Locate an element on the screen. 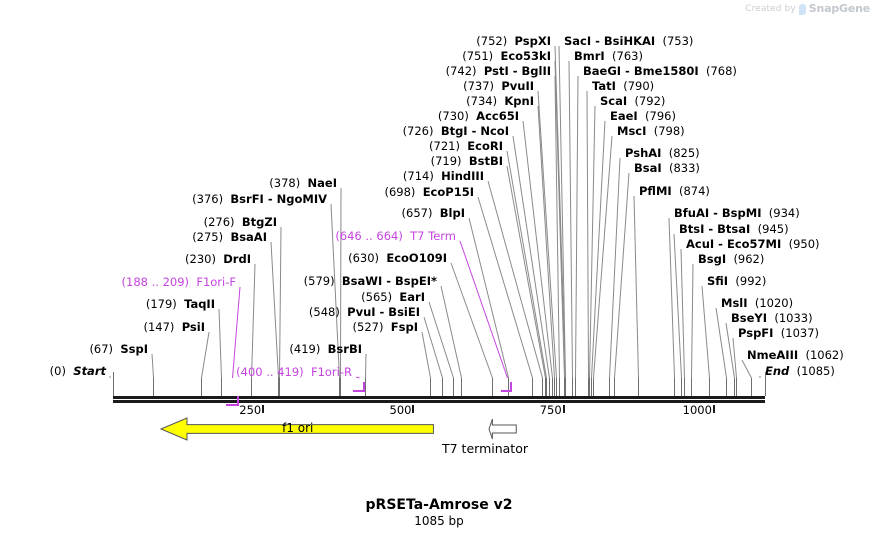 The image size is (878, 535). enzyme-label-bsgi: BsgI (962) is located at coordinates (731, 259).